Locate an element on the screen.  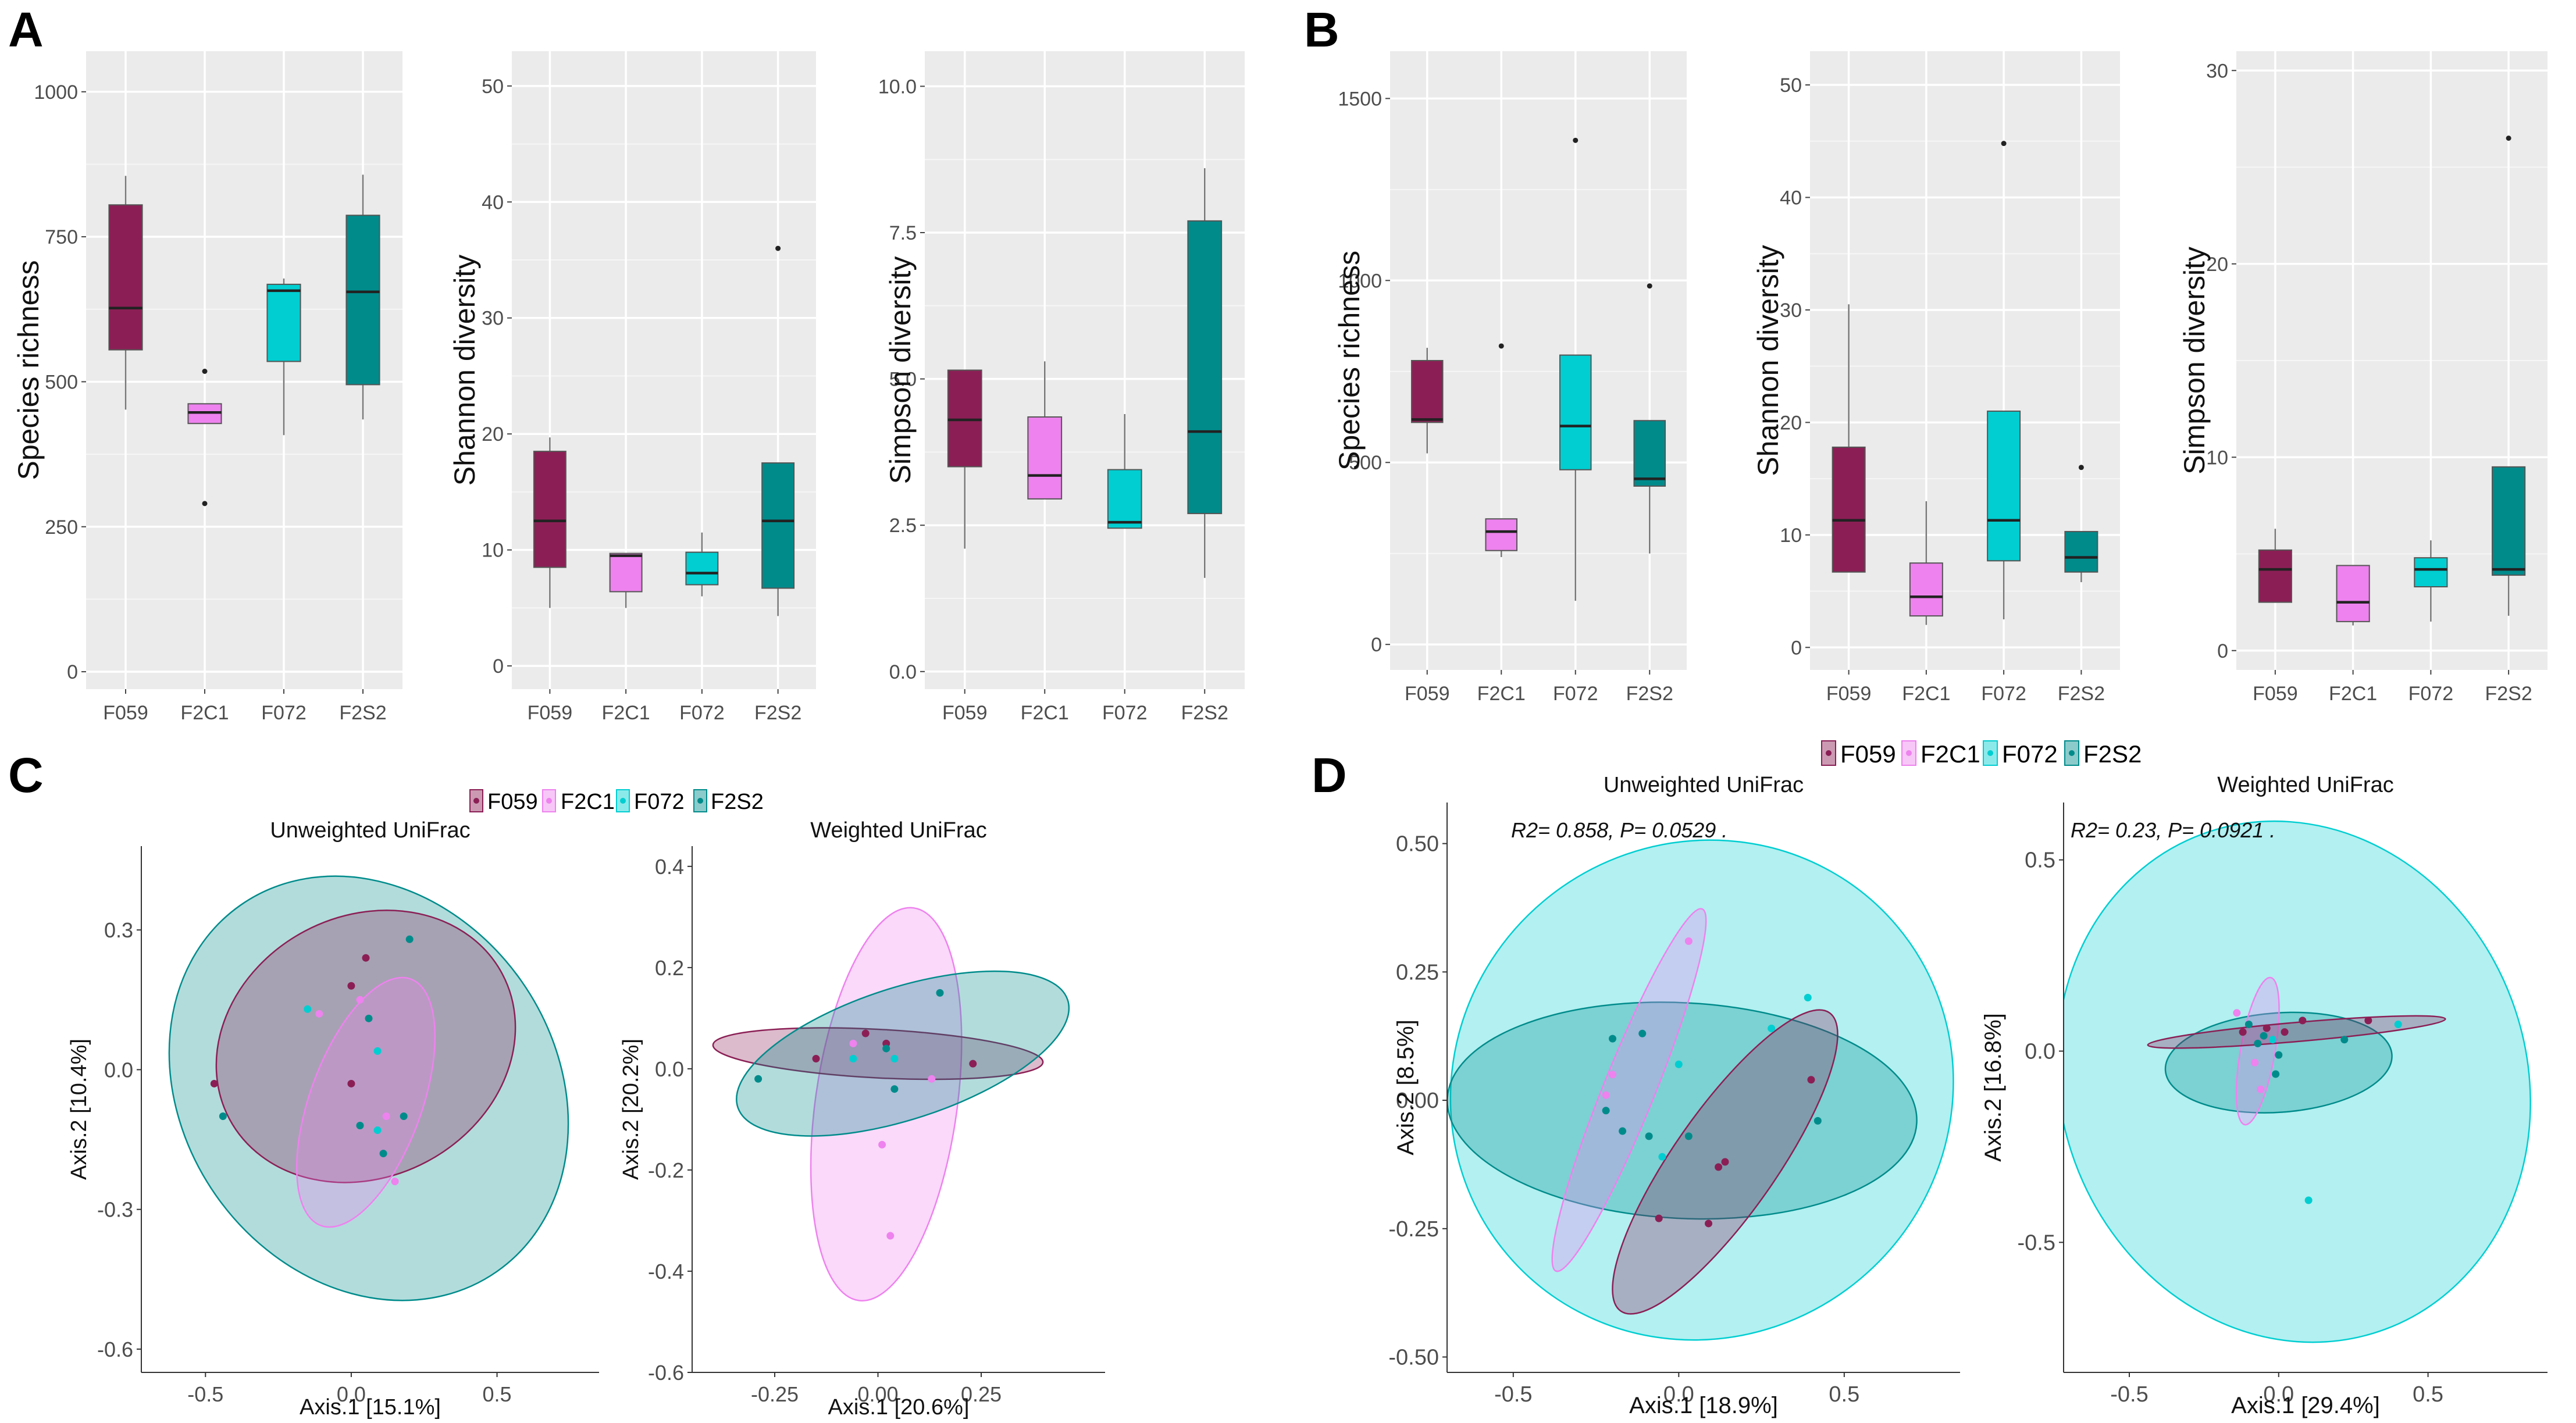
y-tick-label: 250 is located at coordinates (61, 527).